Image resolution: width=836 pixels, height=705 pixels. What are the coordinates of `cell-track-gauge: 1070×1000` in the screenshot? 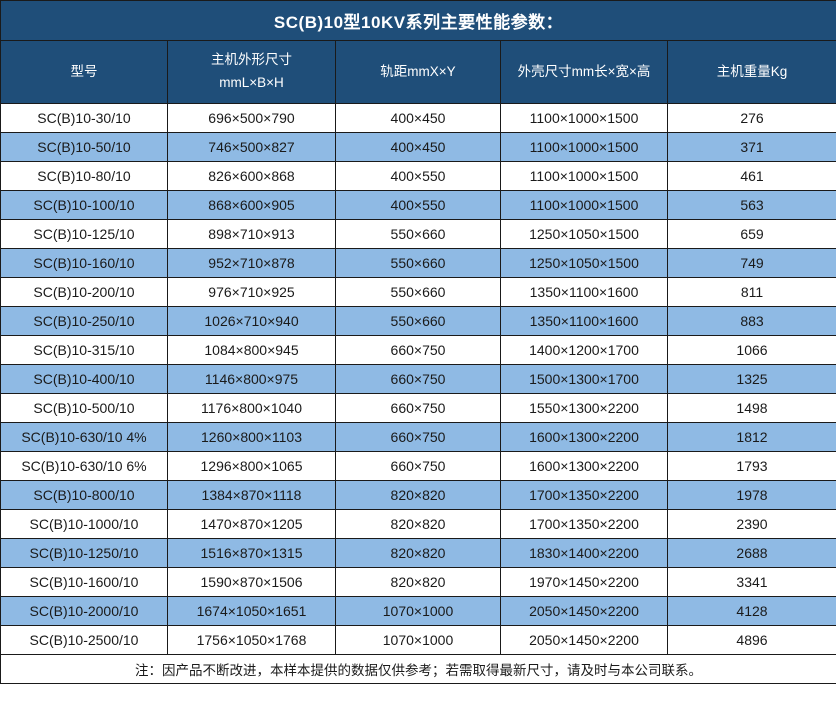 It's located at (418, 611).